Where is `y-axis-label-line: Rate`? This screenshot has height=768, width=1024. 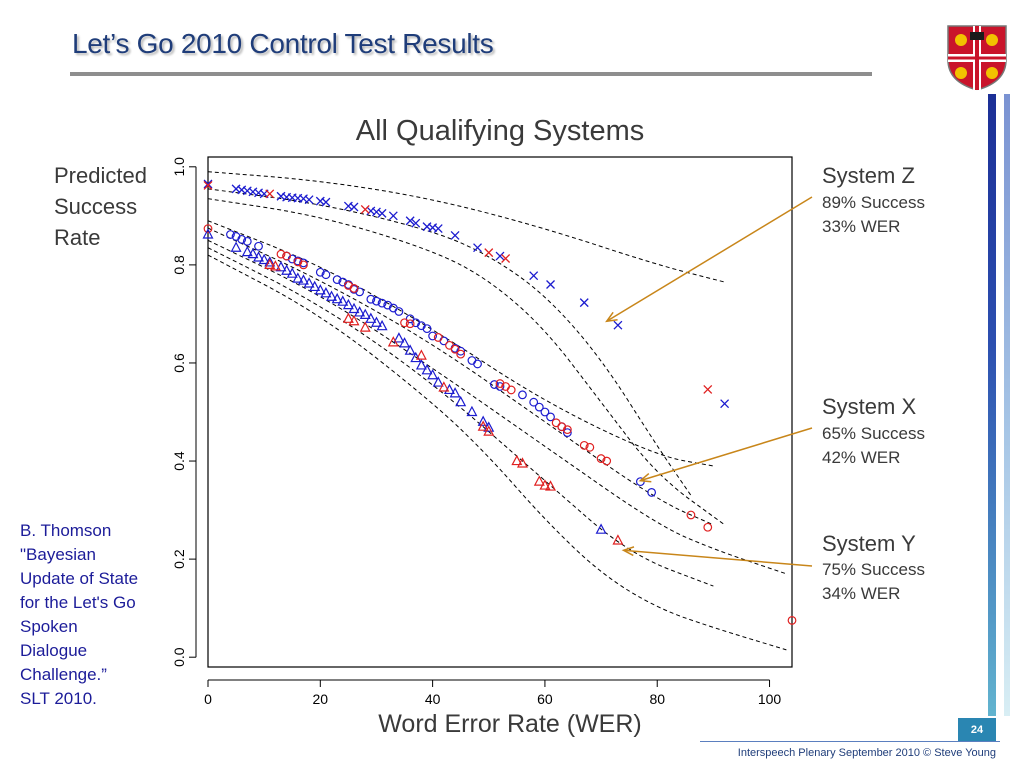 y-axis-label-line: Rate is located at coordinates (77, 237).